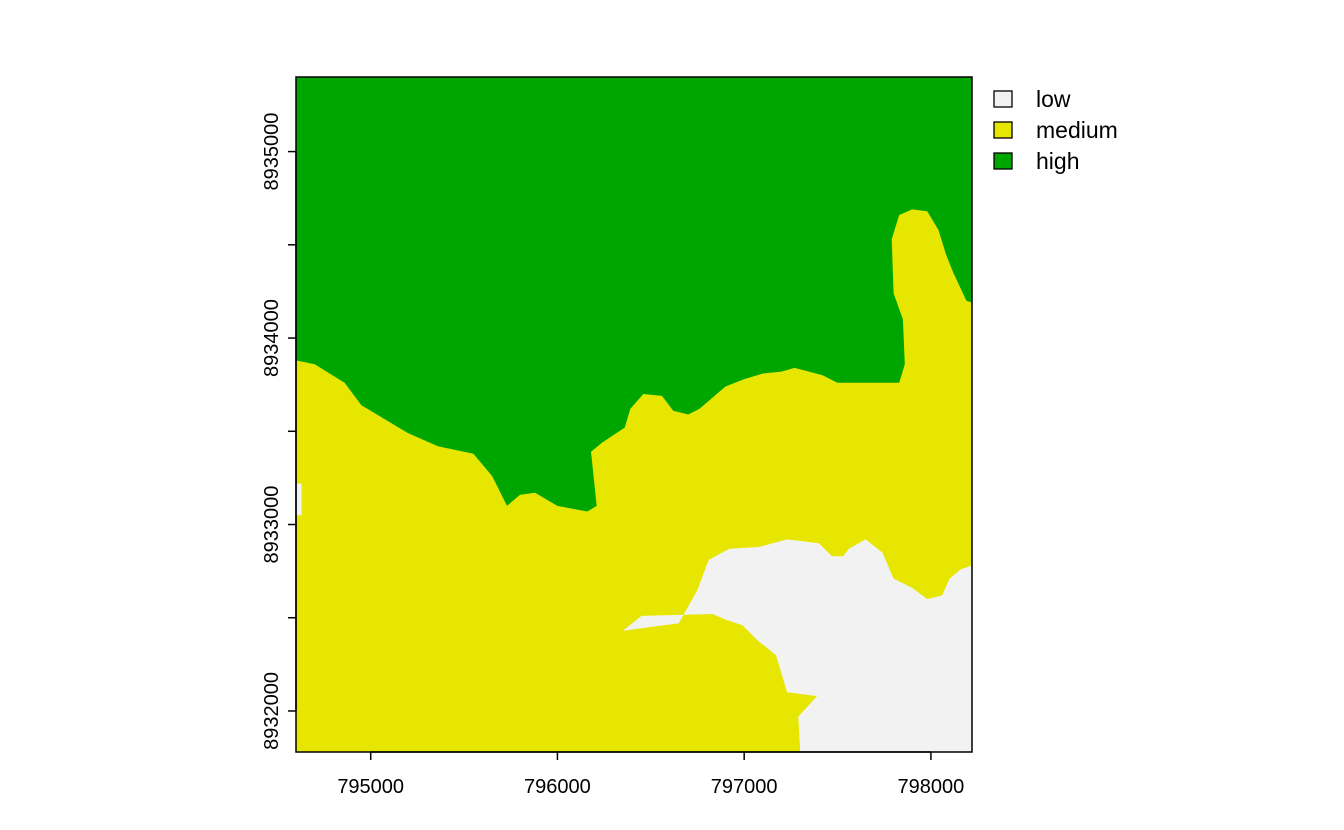  Describe the element at coordinates (1053, 99) in the screenshot. I see `legend-label-low: low` at that location.